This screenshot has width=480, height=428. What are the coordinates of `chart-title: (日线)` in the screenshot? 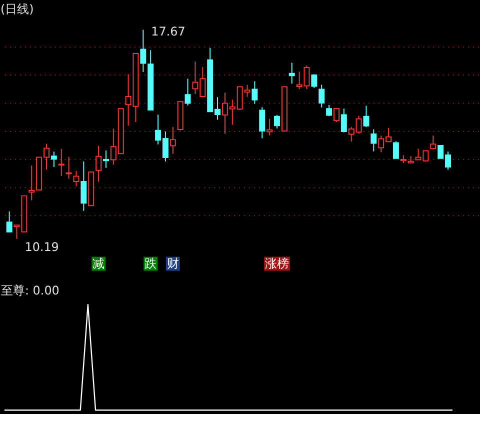 It's located at (17, 9).